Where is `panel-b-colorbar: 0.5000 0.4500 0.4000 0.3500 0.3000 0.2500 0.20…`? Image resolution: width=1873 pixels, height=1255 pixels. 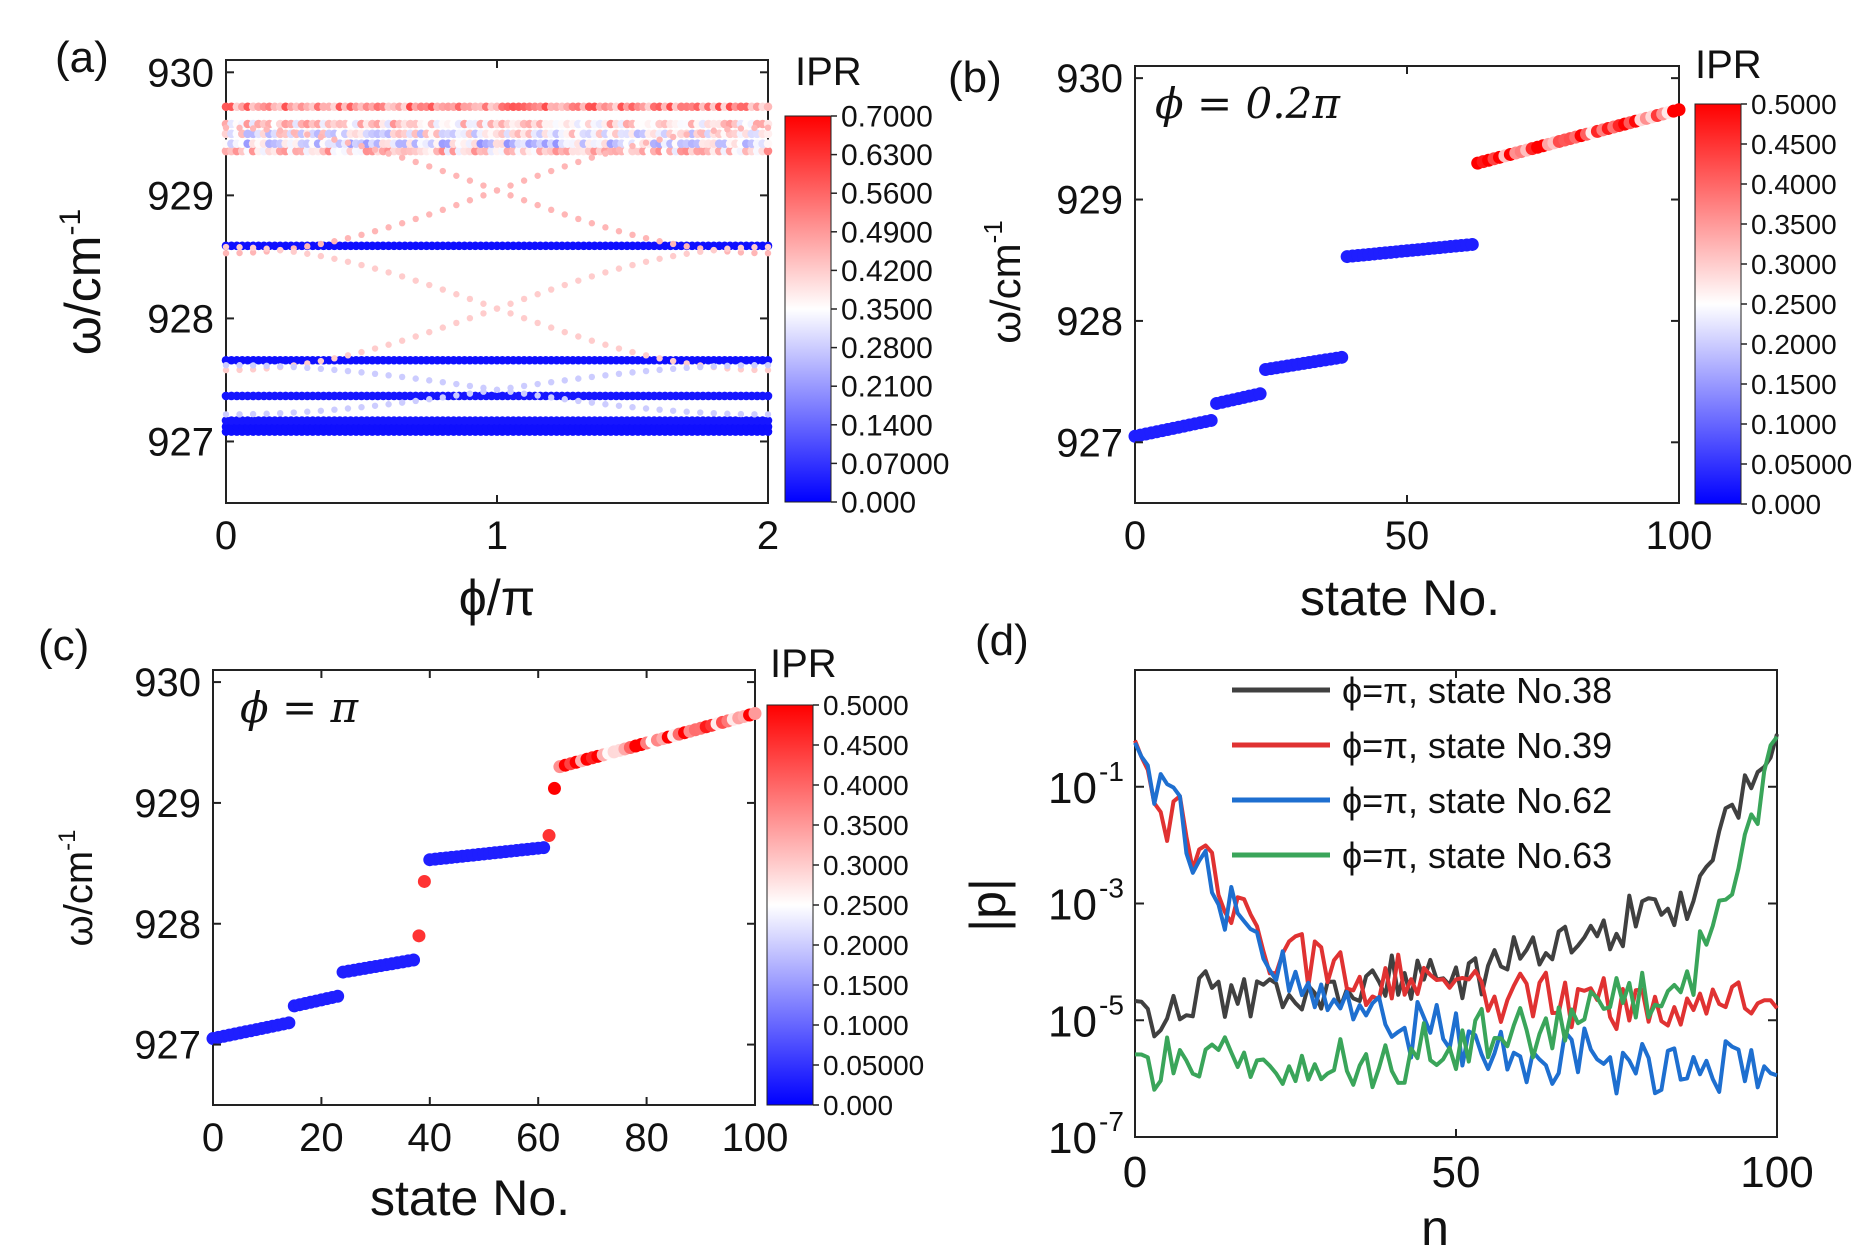 panel-b-colorbar: 0.5000 0.4500 0.4000 0.3500 0.3000 0.2500 0.20… is located at coordinates (1773, 304).